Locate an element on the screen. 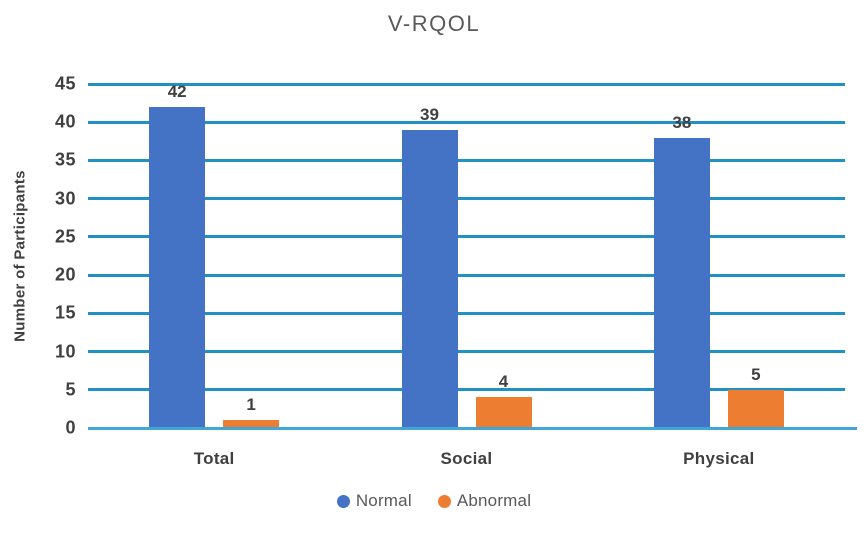 The image size is (868, 535). x-axis-line is located at coordinates (472, 428).